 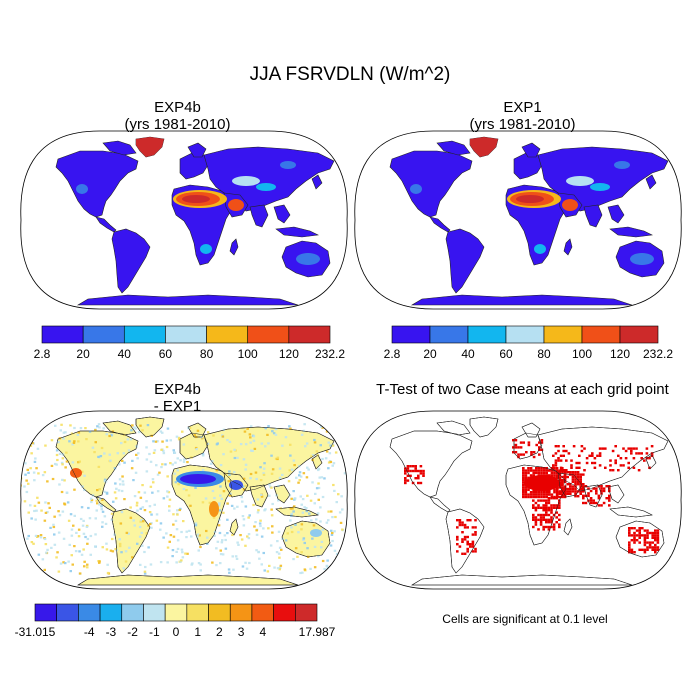 What do you see at coordinates (522, 107) in the screenshot?
I see `panel-title-exp1-line1: EXP1` at bounding box center [522, 107].